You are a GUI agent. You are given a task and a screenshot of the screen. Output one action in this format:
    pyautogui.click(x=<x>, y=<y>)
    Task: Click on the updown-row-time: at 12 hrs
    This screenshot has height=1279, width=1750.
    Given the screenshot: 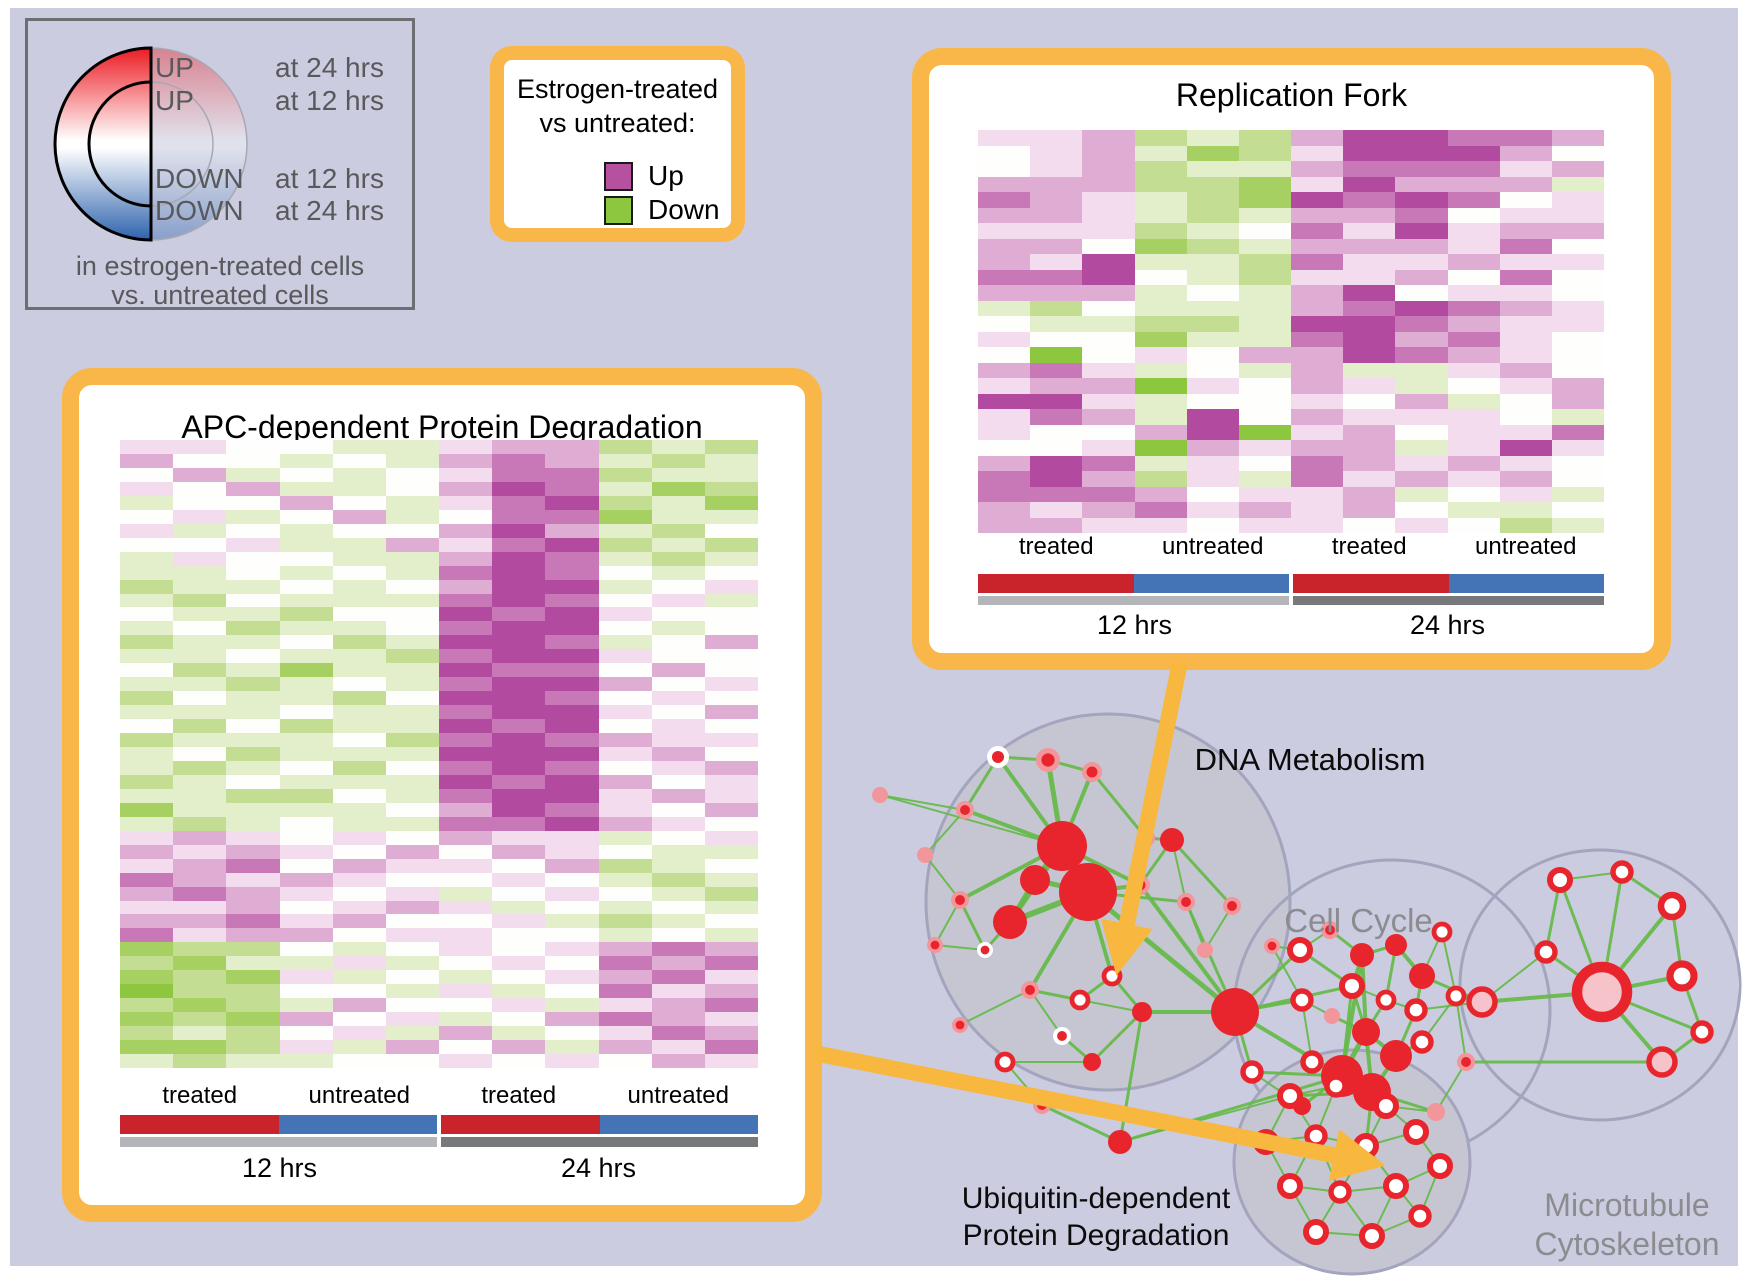 What is the action you would take?
    pyautogui.click(x=329, y=178)
    